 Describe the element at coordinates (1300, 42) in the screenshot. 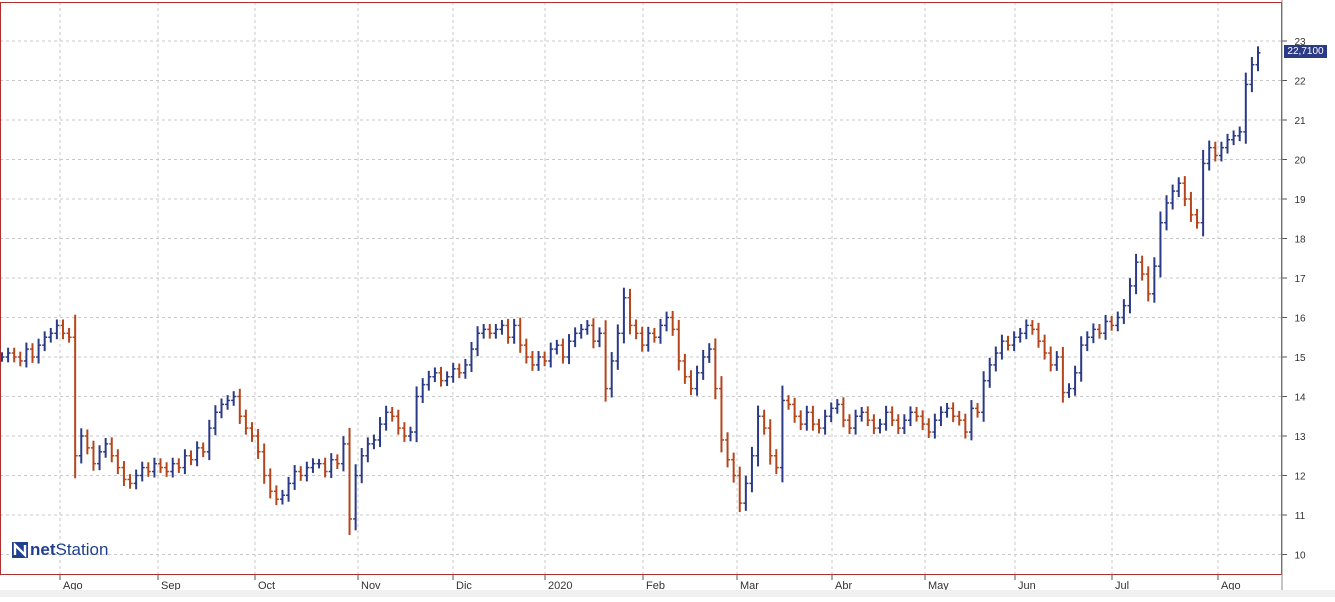

I see `y-tick-label: 23` at that location.